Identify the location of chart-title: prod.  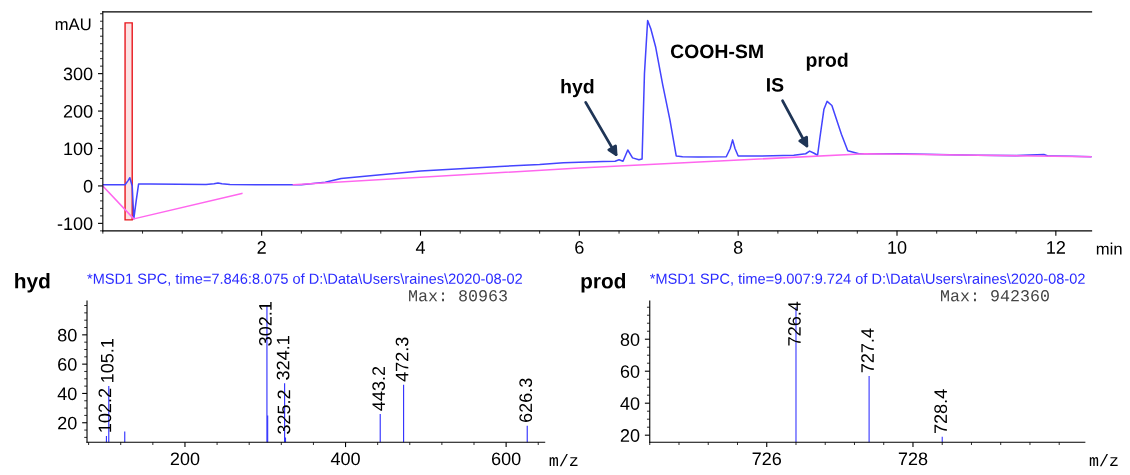
(603, 283).